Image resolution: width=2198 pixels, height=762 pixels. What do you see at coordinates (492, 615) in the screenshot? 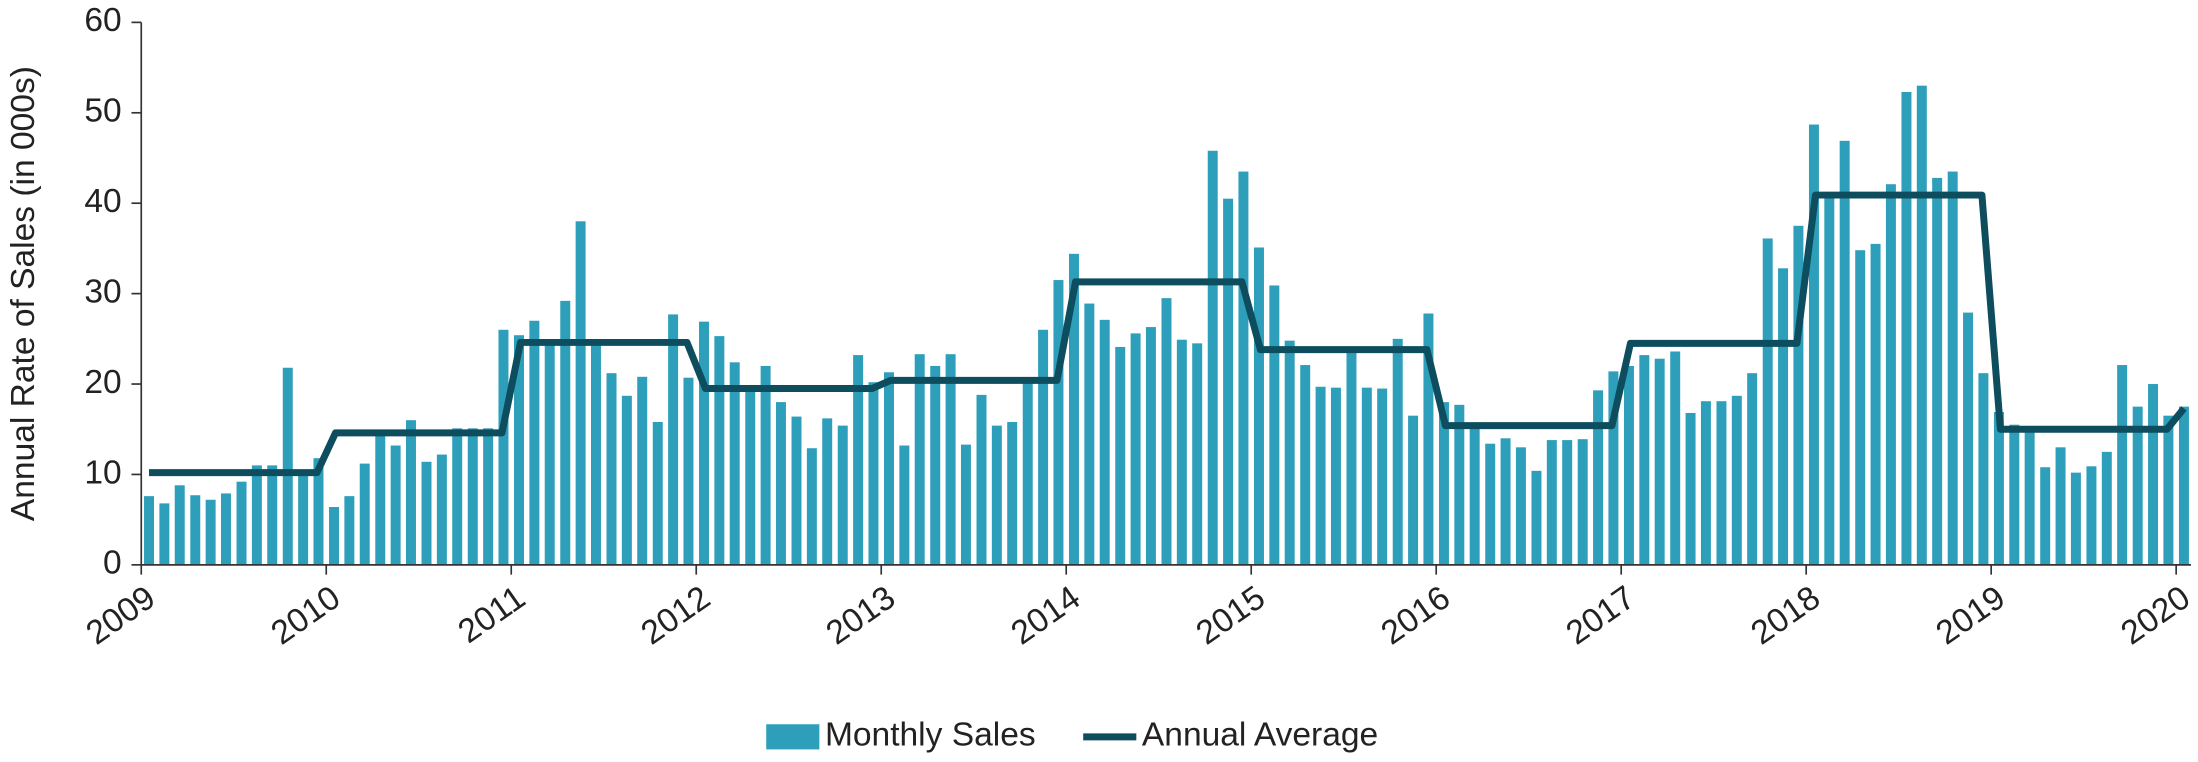
I see `x-tick-label: 2011` at bounding box center [492, 615].